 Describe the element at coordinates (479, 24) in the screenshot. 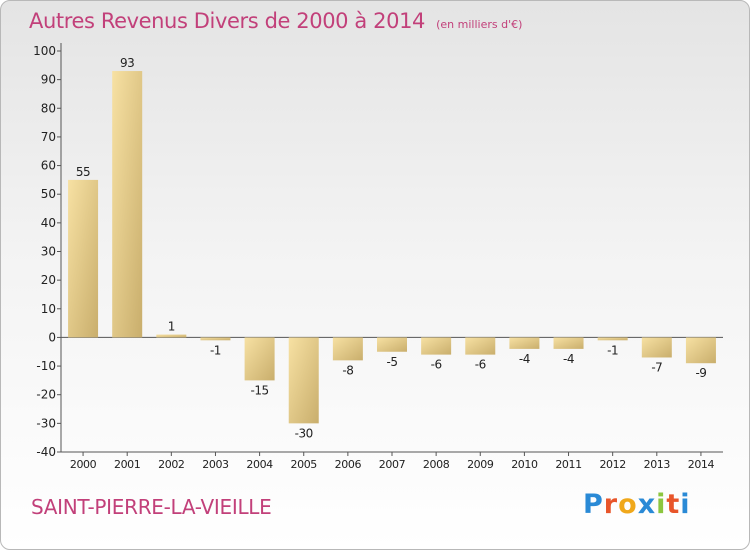

I see `chart-subtitle: (en milliers d'€)` at that location.